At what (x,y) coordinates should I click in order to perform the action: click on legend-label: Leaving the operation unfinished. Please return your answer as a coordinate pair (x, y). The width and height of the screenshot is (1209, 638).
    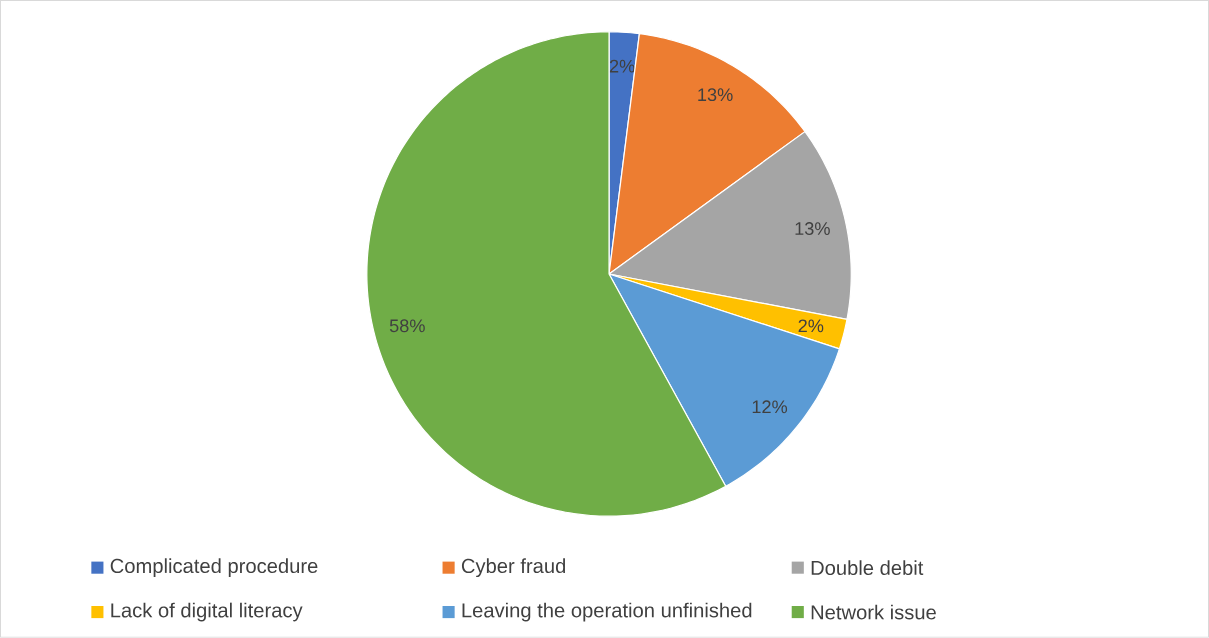
    Looking at the image, I should click on (607, 612).